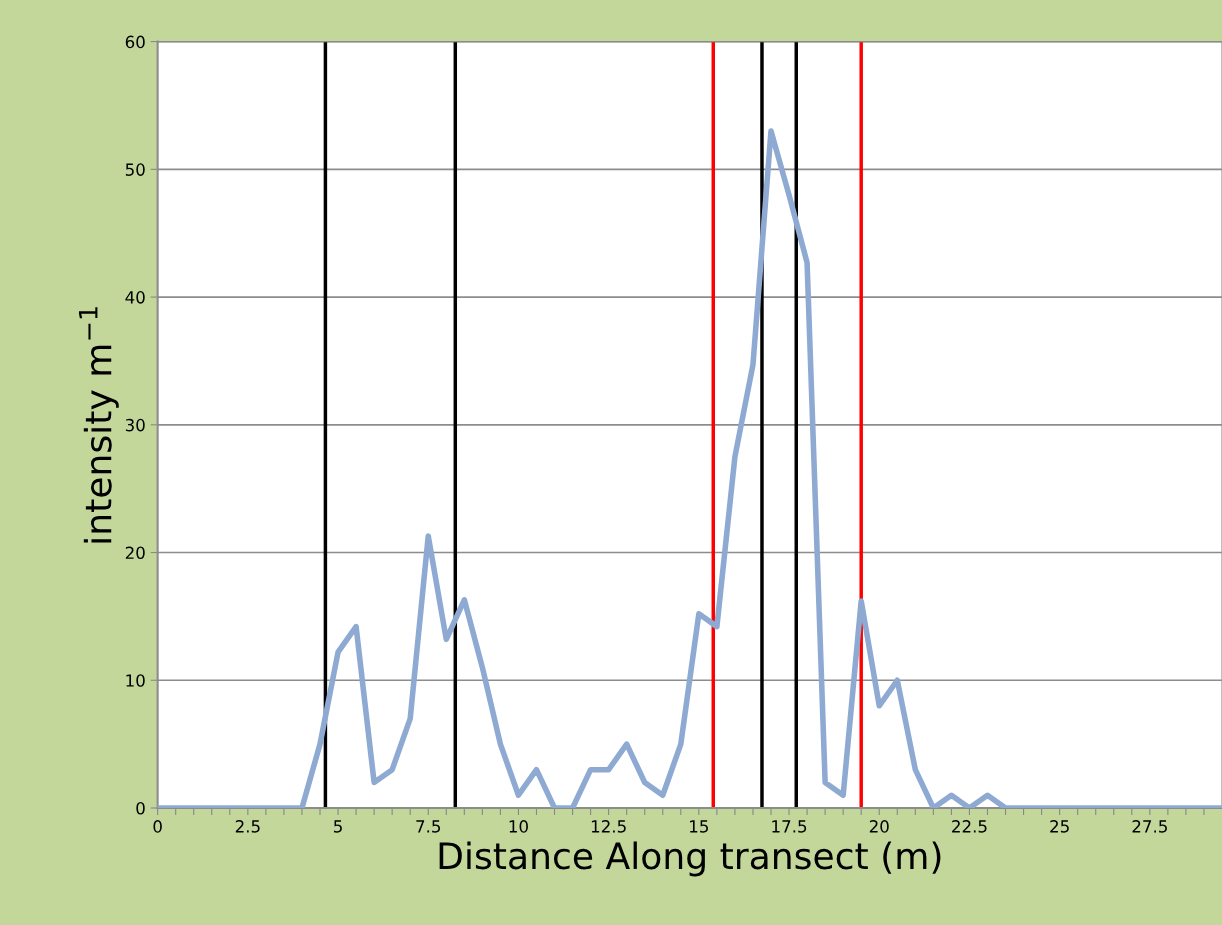 The width and height of the screenshot is (1222, 925). What do you see at coordinates (135, 297) in the screenshot?
I see `y-tick-label: 40` at bounding box center [135, 297].